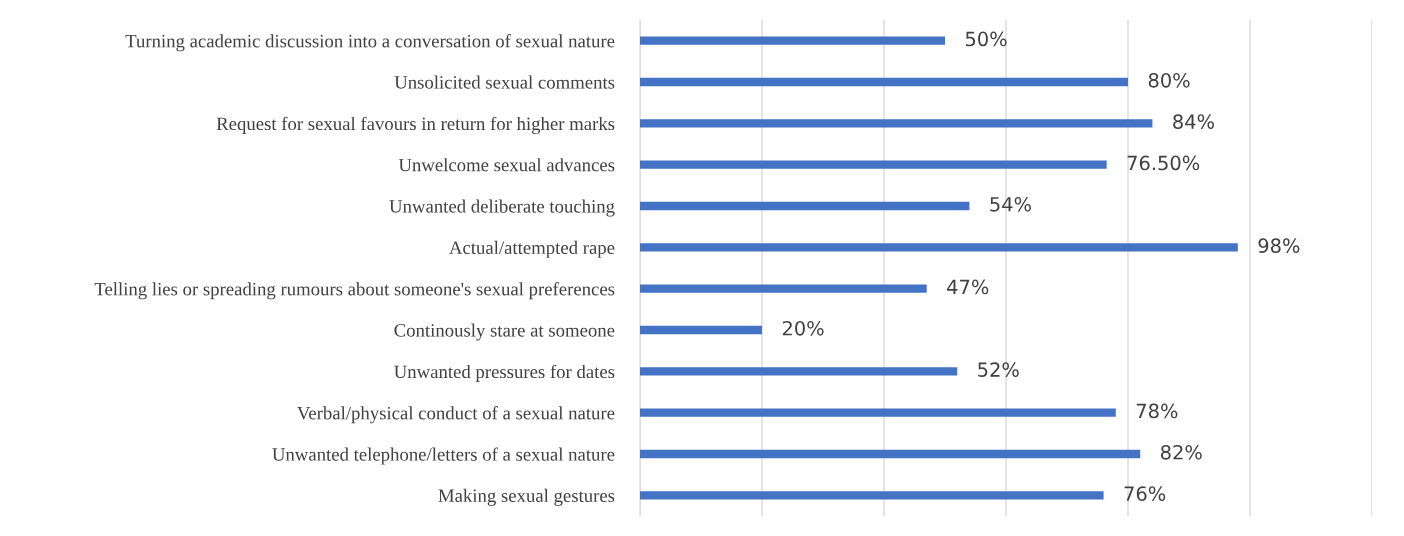  I want to click on y-tick-label: Unsolicited sexual comments, so click(504, 82).